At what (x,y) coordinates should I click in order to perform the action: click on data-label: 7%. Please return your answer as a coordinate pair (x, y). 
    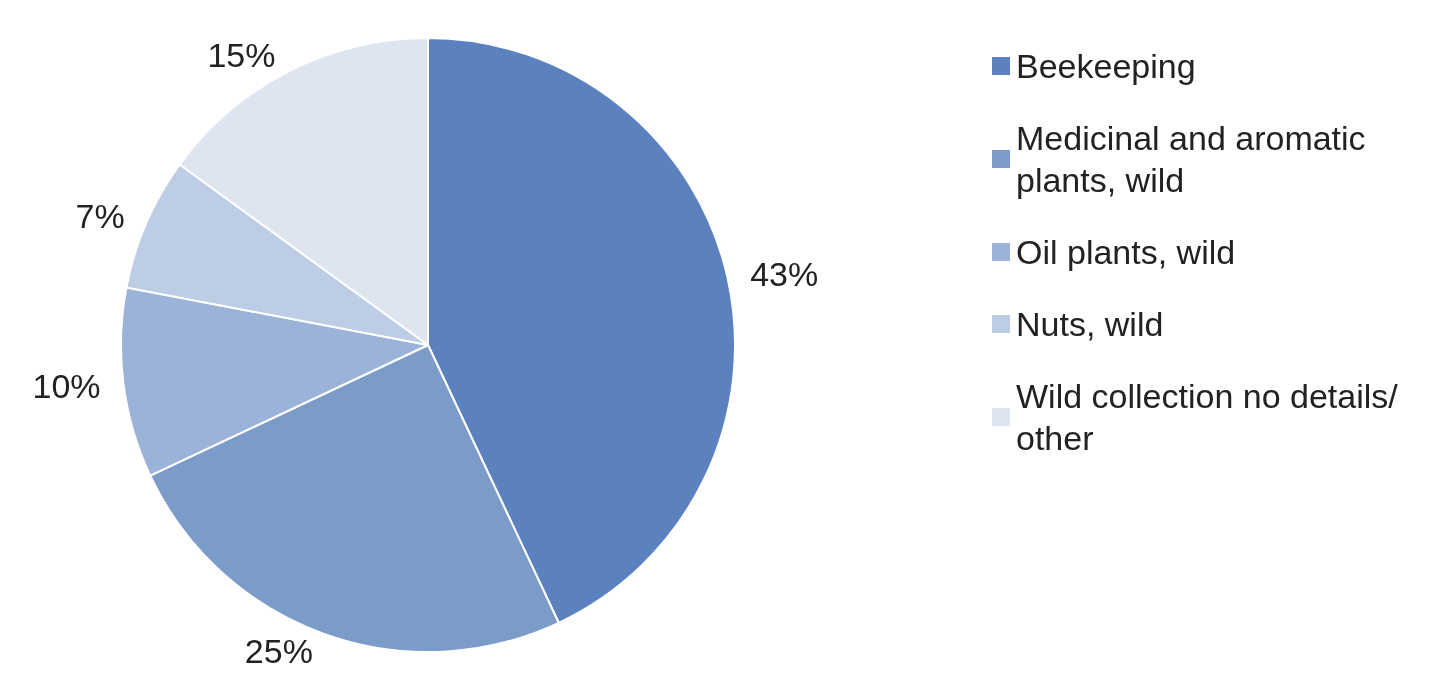
    Looking at the image, I should click on (100, 215).